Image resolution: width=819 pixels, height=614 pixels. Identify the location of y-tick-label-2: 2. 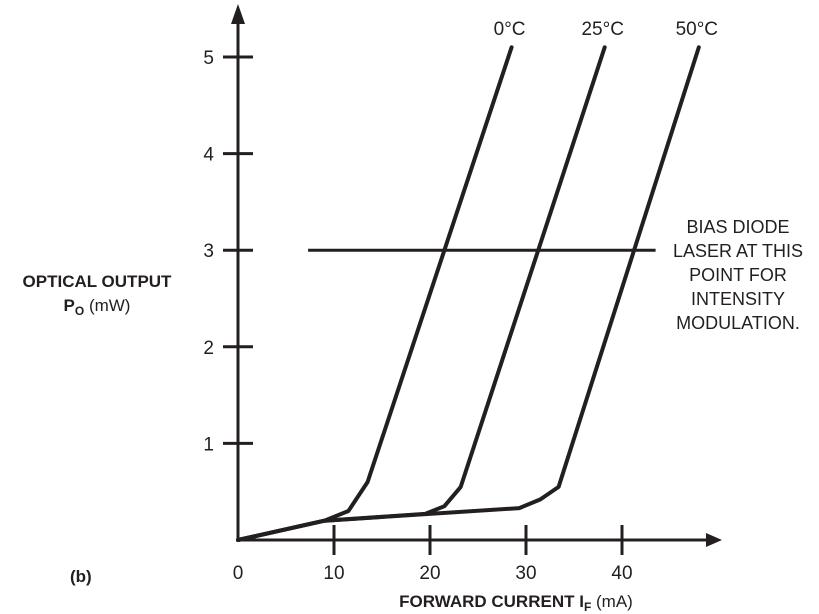
(208, 348).